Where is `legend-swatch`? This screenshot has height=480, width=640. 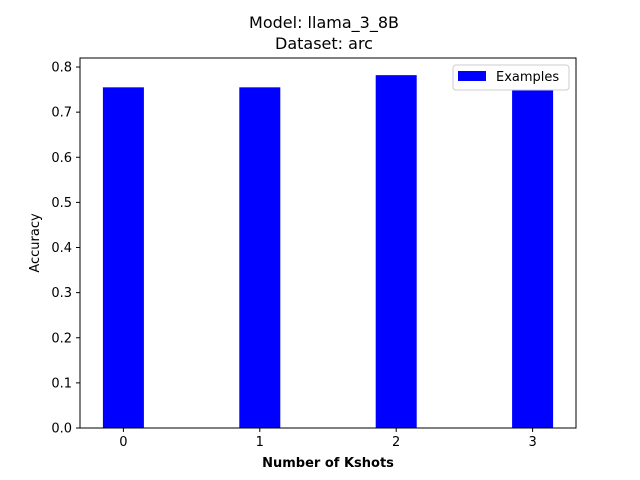
legend-swatch is located at coordinates (472, 76).